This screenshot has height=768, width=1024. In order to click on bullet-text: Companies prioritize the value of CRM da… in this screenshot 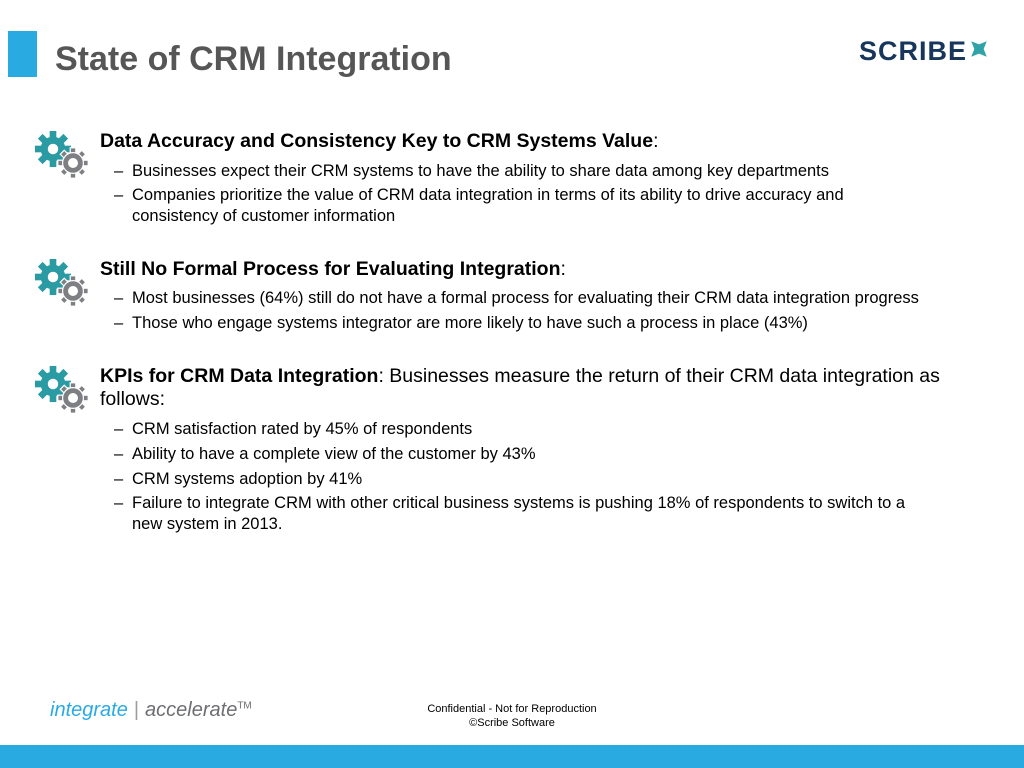, I will do `click(488, 206)`.